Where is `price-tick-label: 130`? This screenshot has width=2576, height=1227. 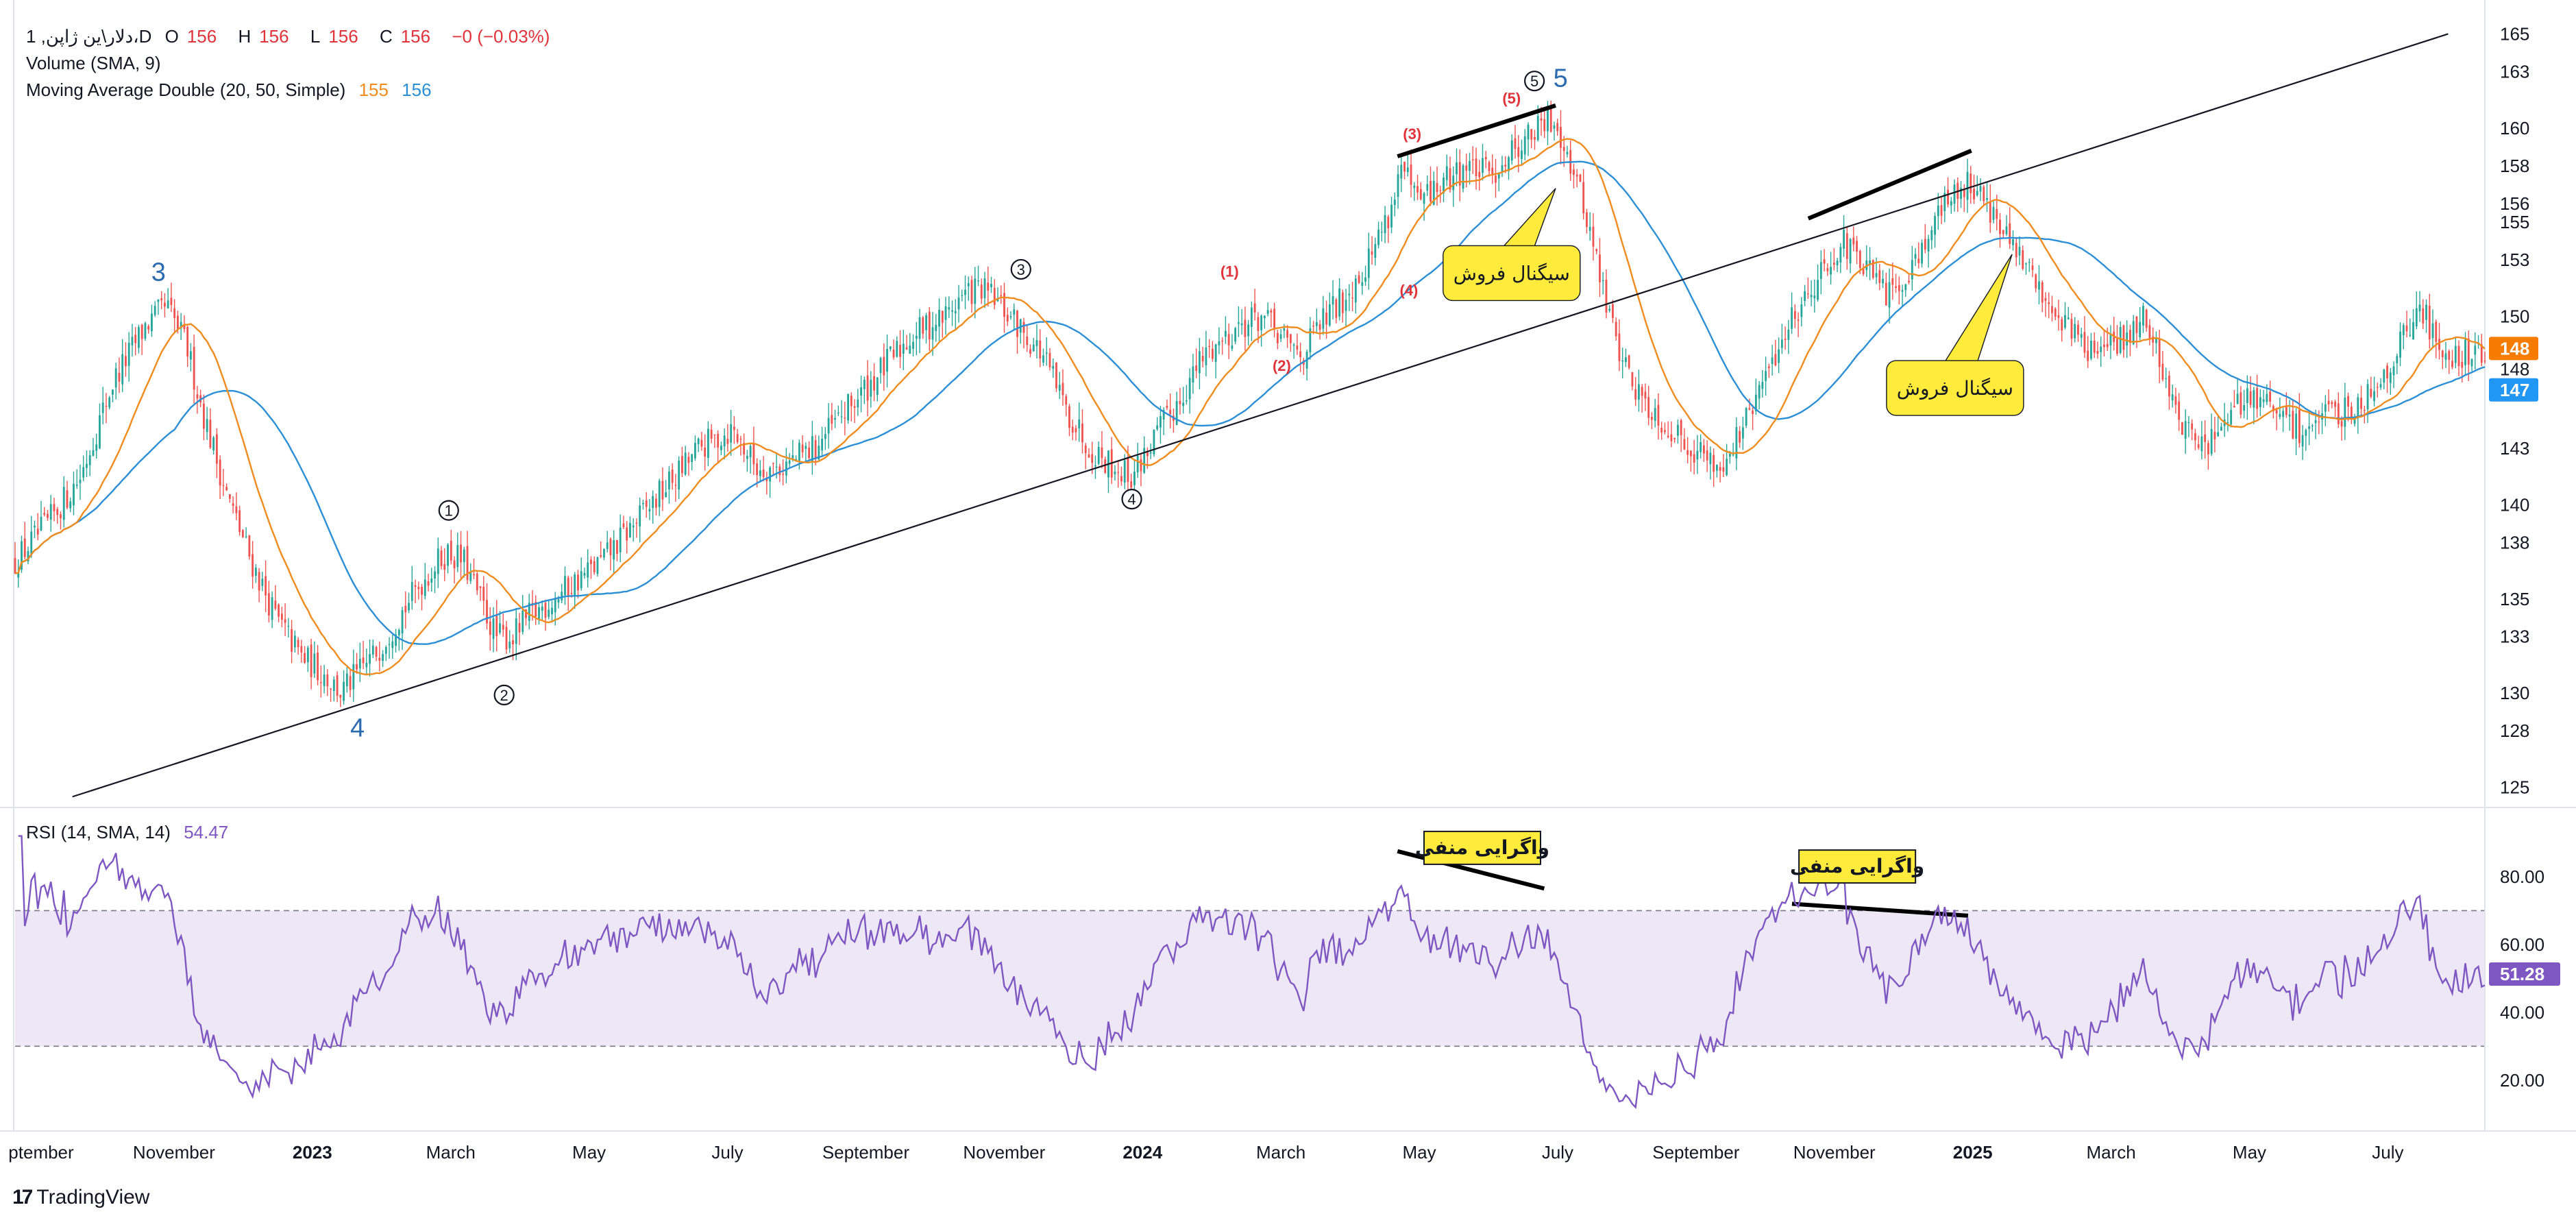 price-tick-label: 130 is located at coordinates (2515, 693).